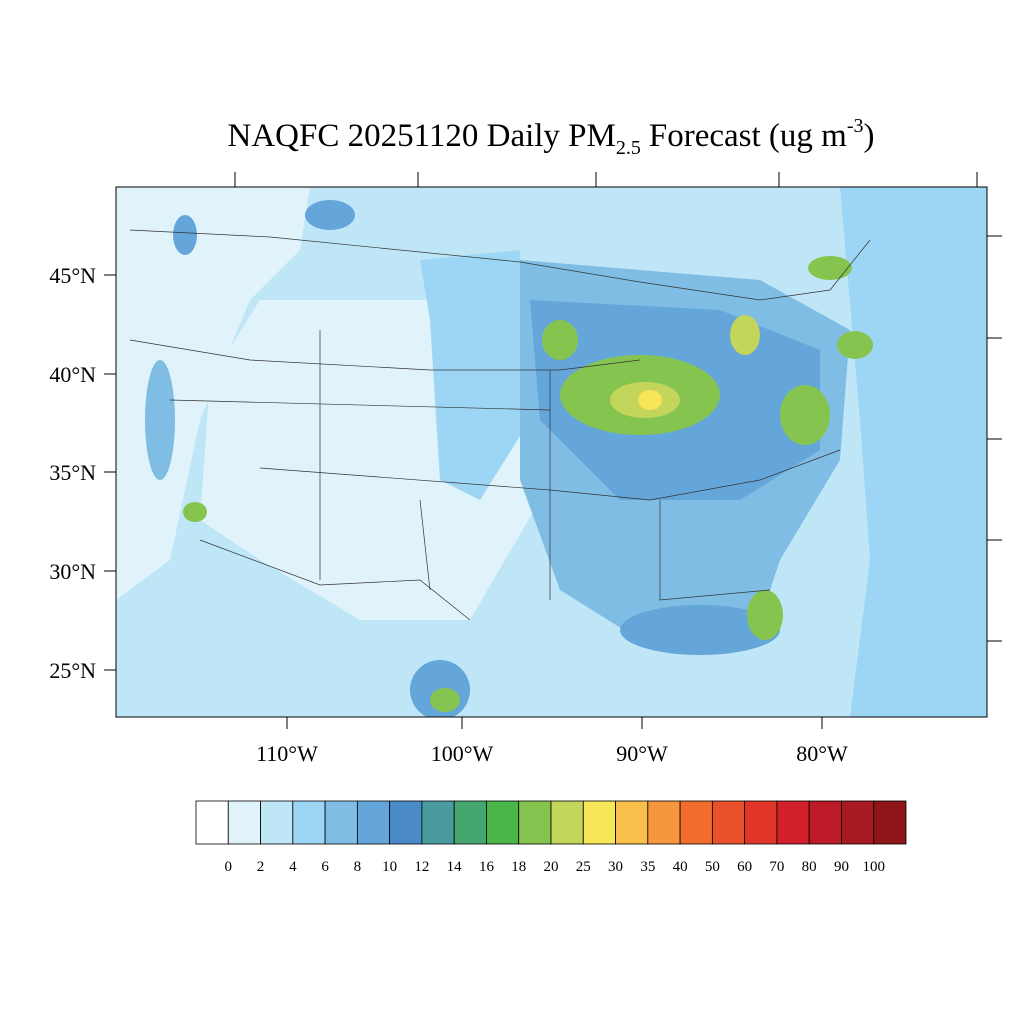 Image resolution: width=1024 pixels, height=1024 pixels. I want to click on colorbar-label: 35, so click(647, 867).